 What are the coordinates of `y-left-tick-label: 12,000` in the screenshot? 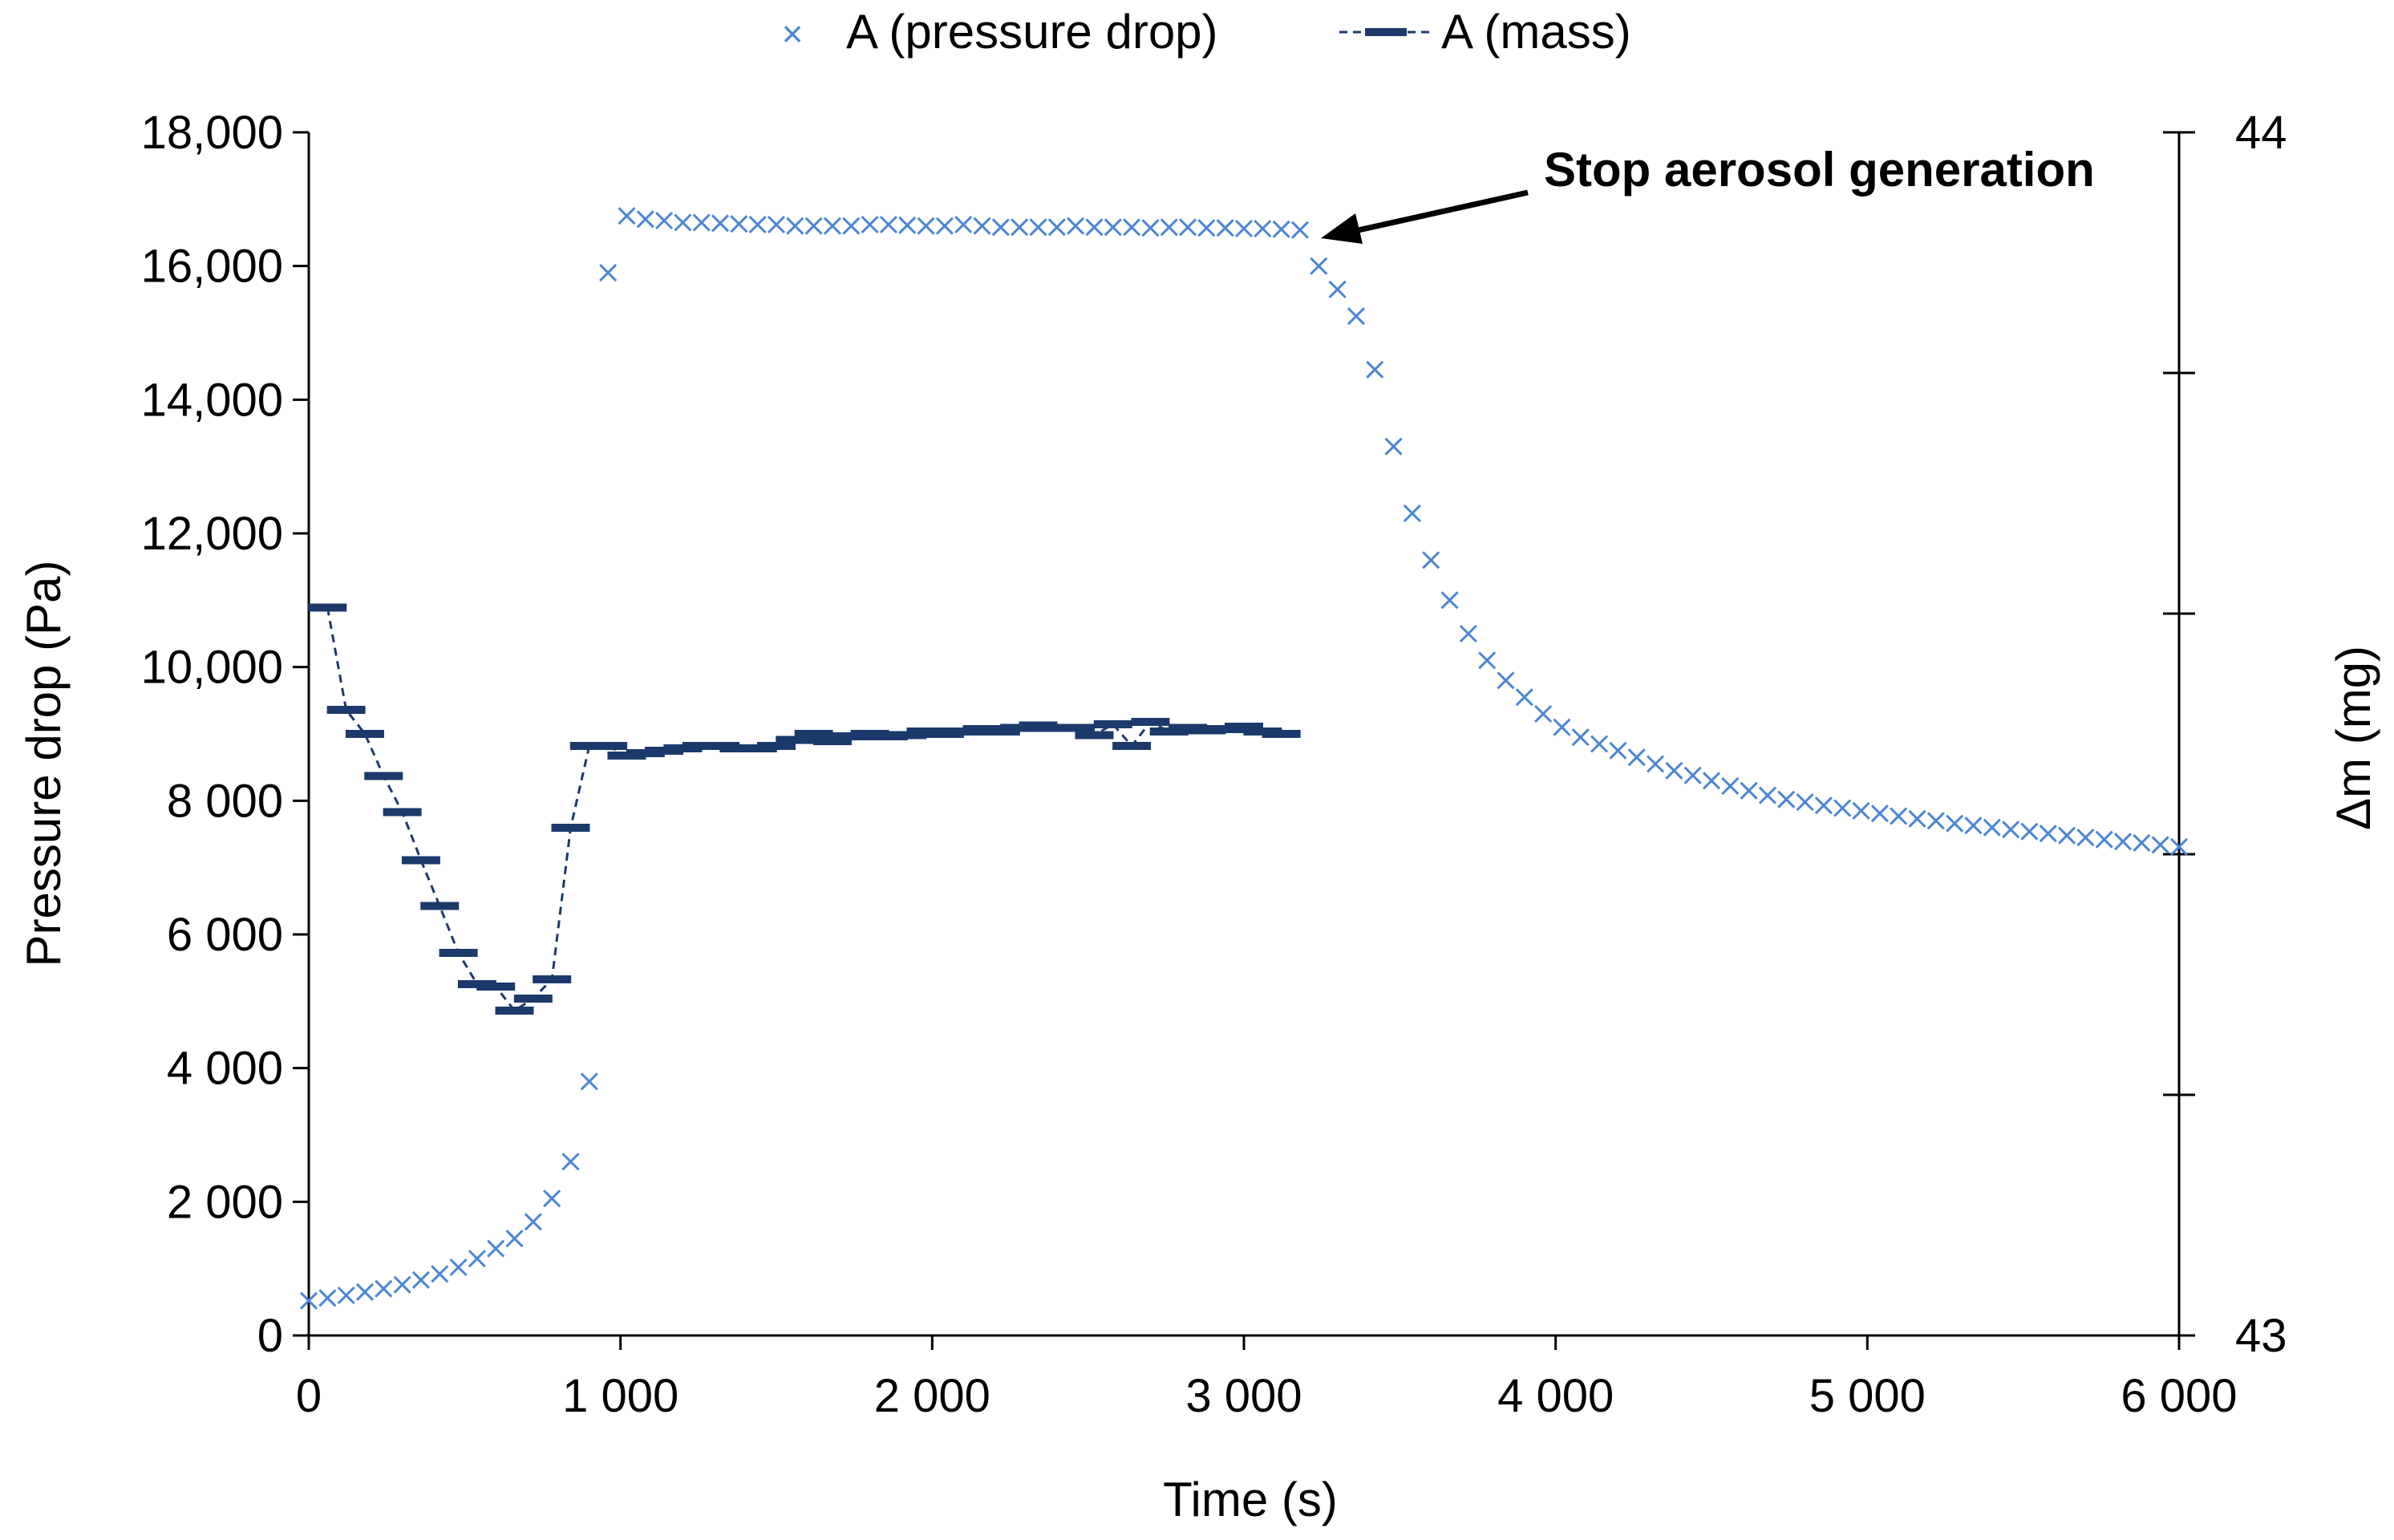 It's located at (212, 534).